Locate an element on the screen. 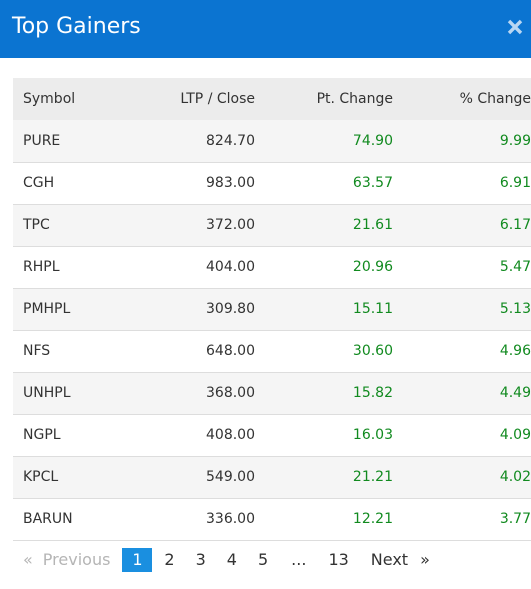 The width and height of the screenshot is (531, 589). ltp-cell: 372.00 is located at coordinates (230, 225).